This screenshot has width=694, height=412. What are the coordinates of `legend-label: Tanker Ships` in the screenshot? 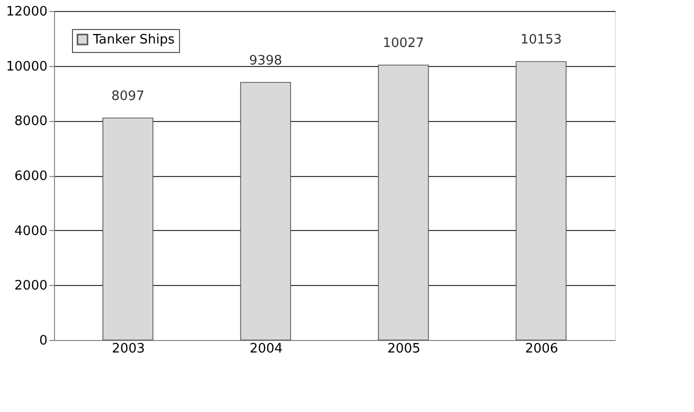 It's located at (133, 40).